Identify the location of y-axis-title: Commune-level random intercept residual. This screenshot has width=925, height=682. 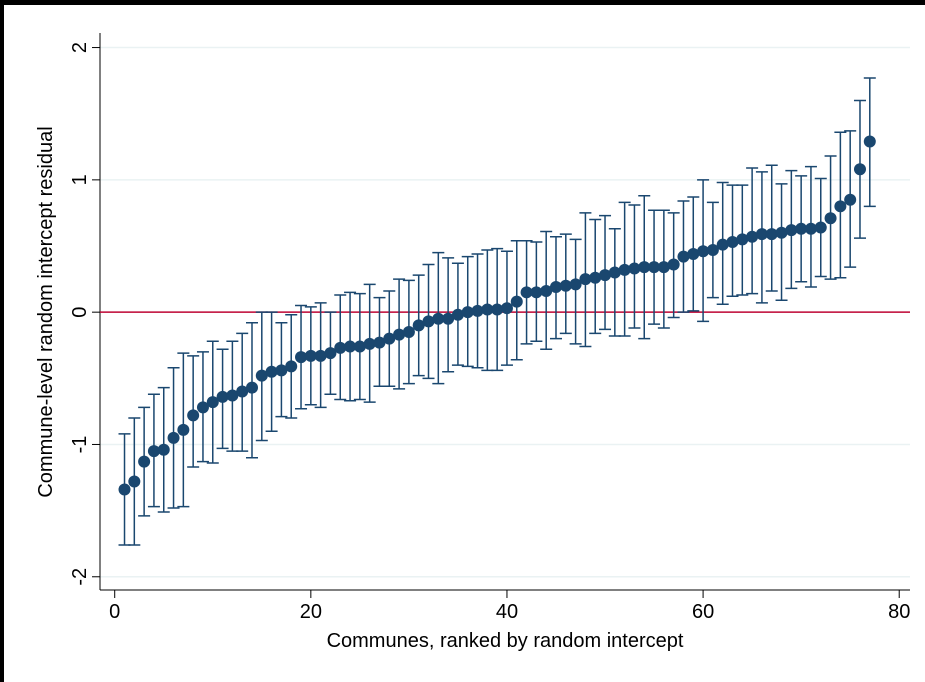
(46, 311).